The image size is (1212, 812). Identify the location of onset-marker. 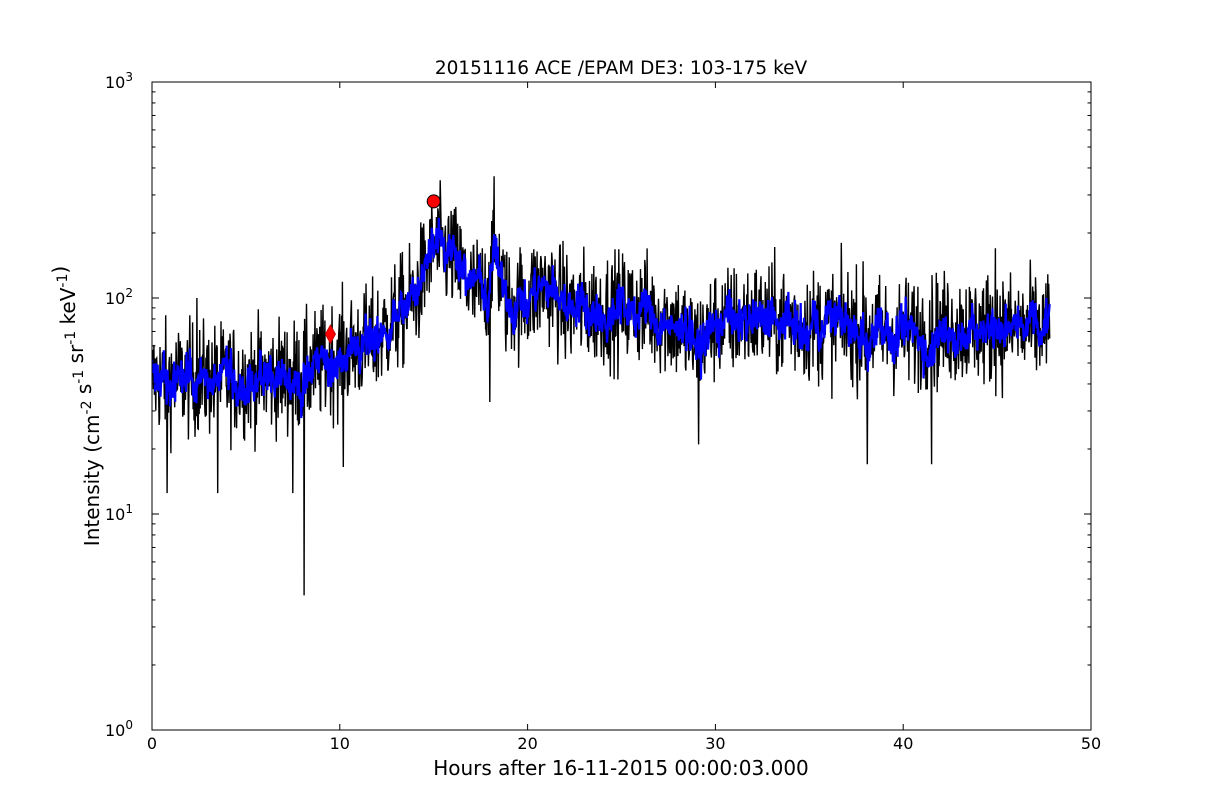
(330, 334).